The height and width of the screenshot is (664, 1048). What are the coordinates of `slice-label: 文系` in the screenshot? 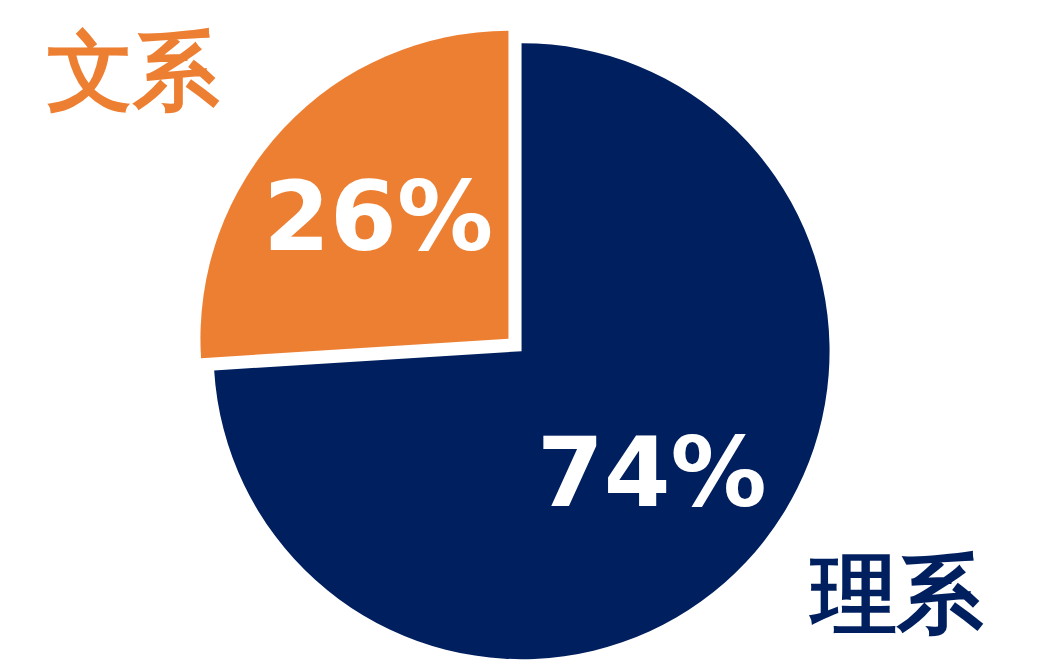 It's located at (134, 70).